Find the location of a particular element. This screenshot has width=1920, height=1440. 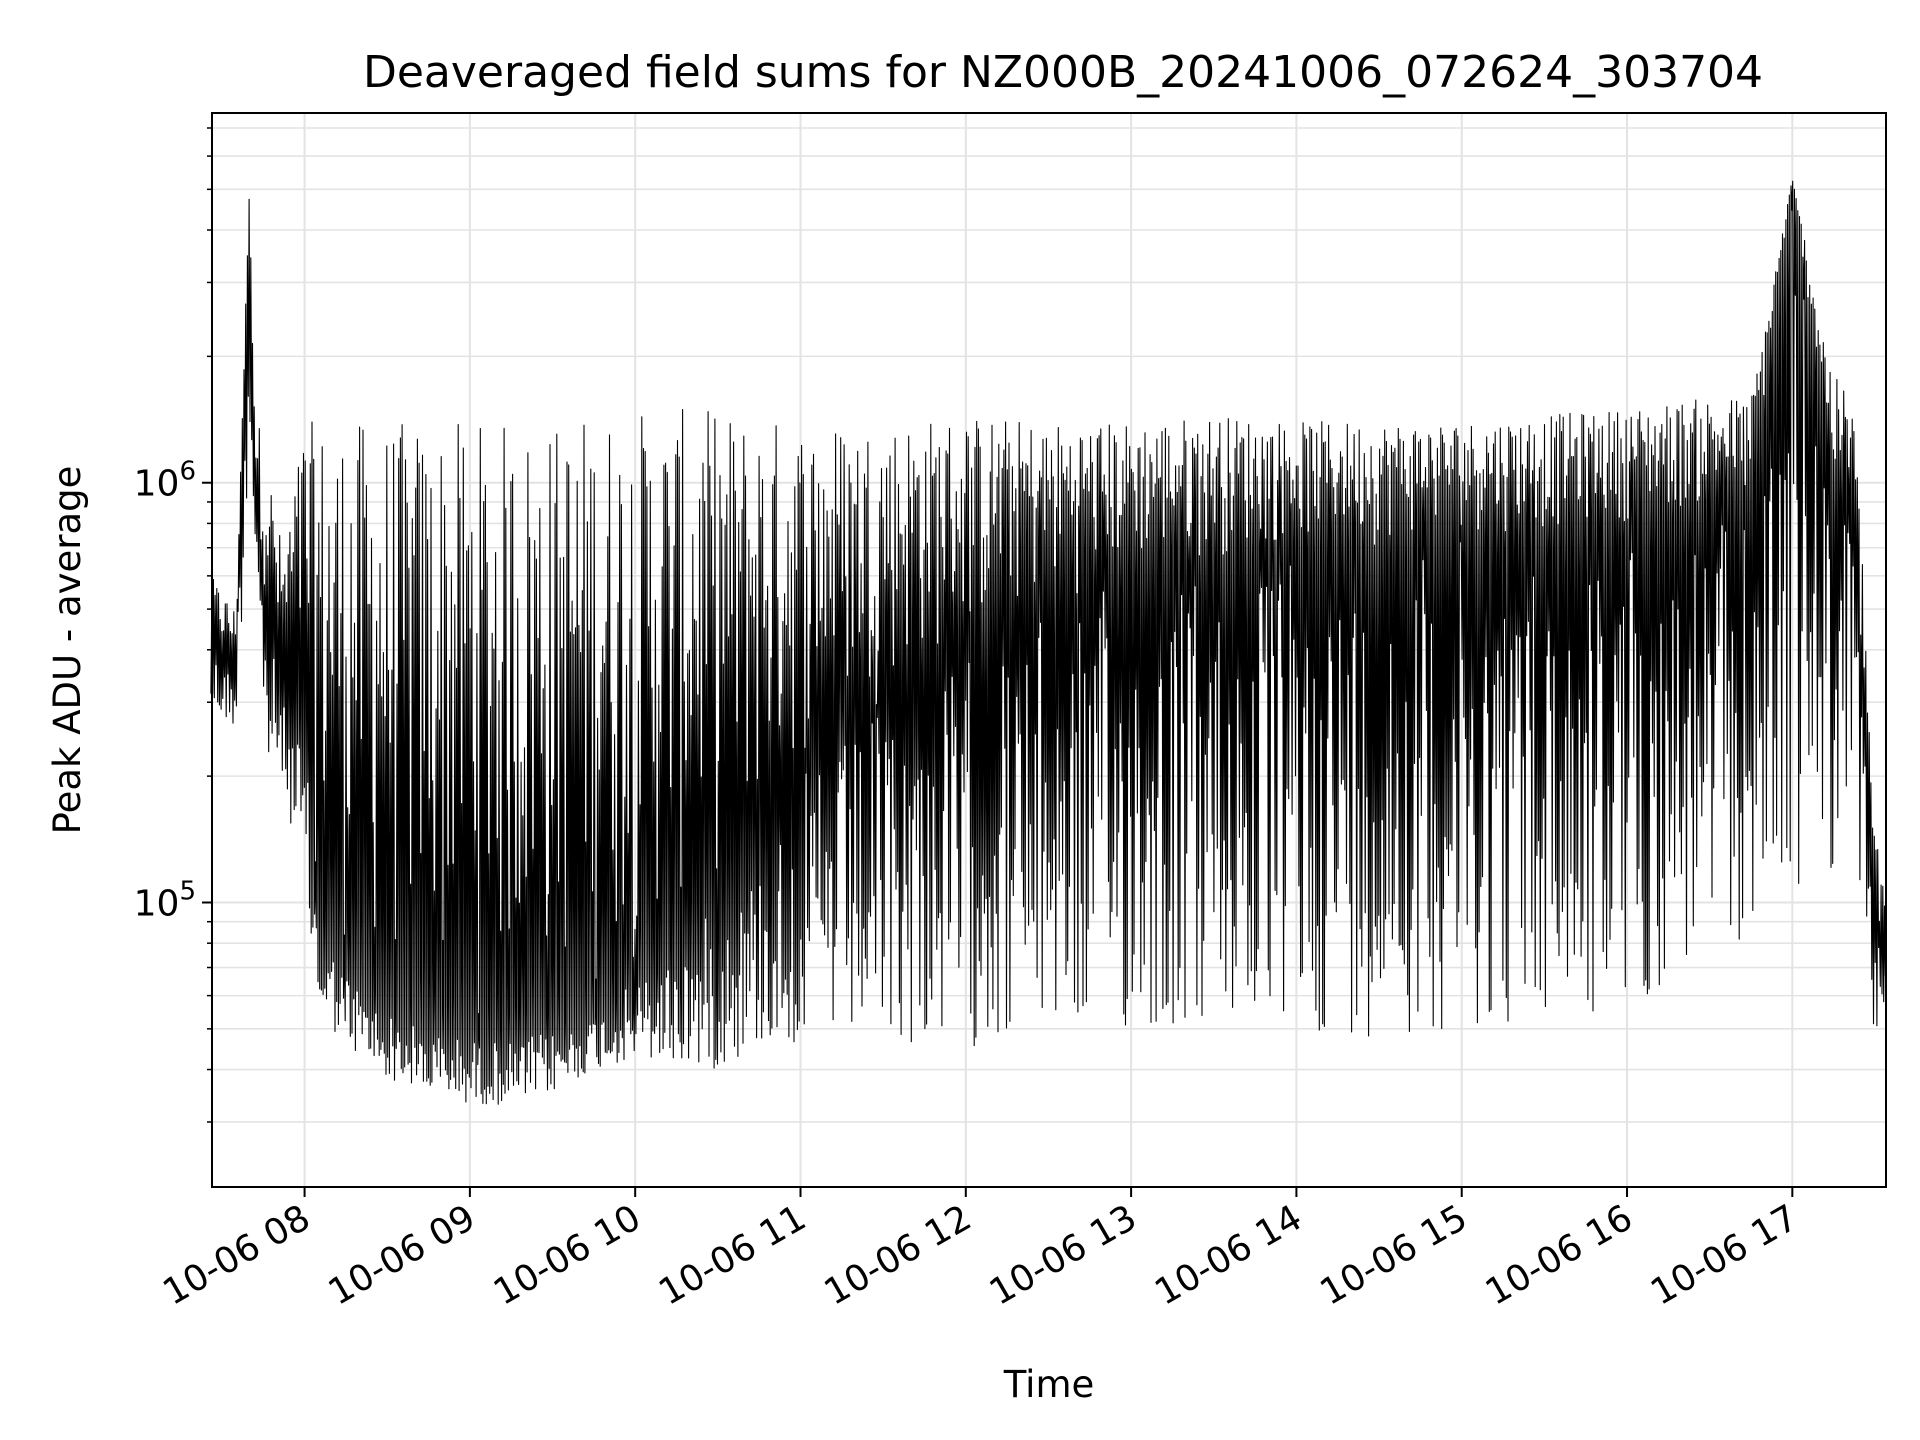

y-axis: 10⁵ 10⁶ is located at coordinates (173, 625).